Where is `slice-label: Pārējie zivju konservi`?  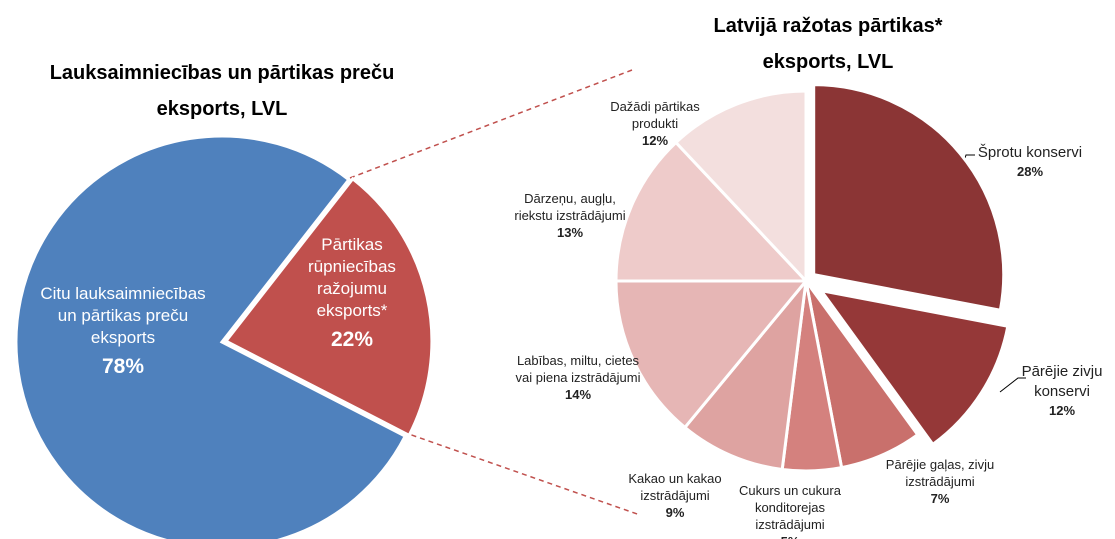 slice-label: Pārējie zivju konservi is located at coordinates (1062, 381).